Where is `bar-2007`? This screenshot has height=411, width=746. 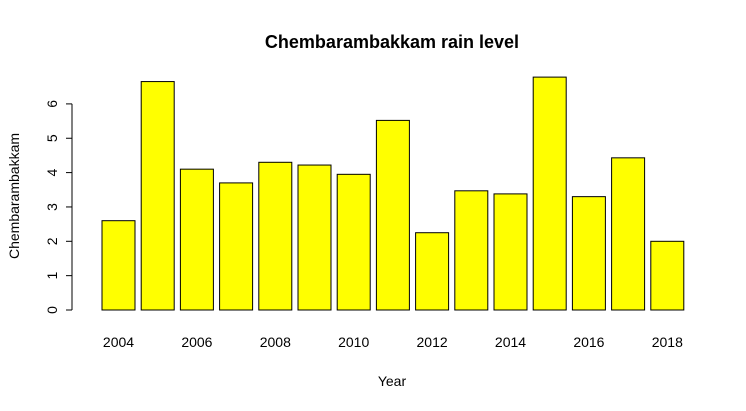 bar-2007 is located at coordinates (236, 246).